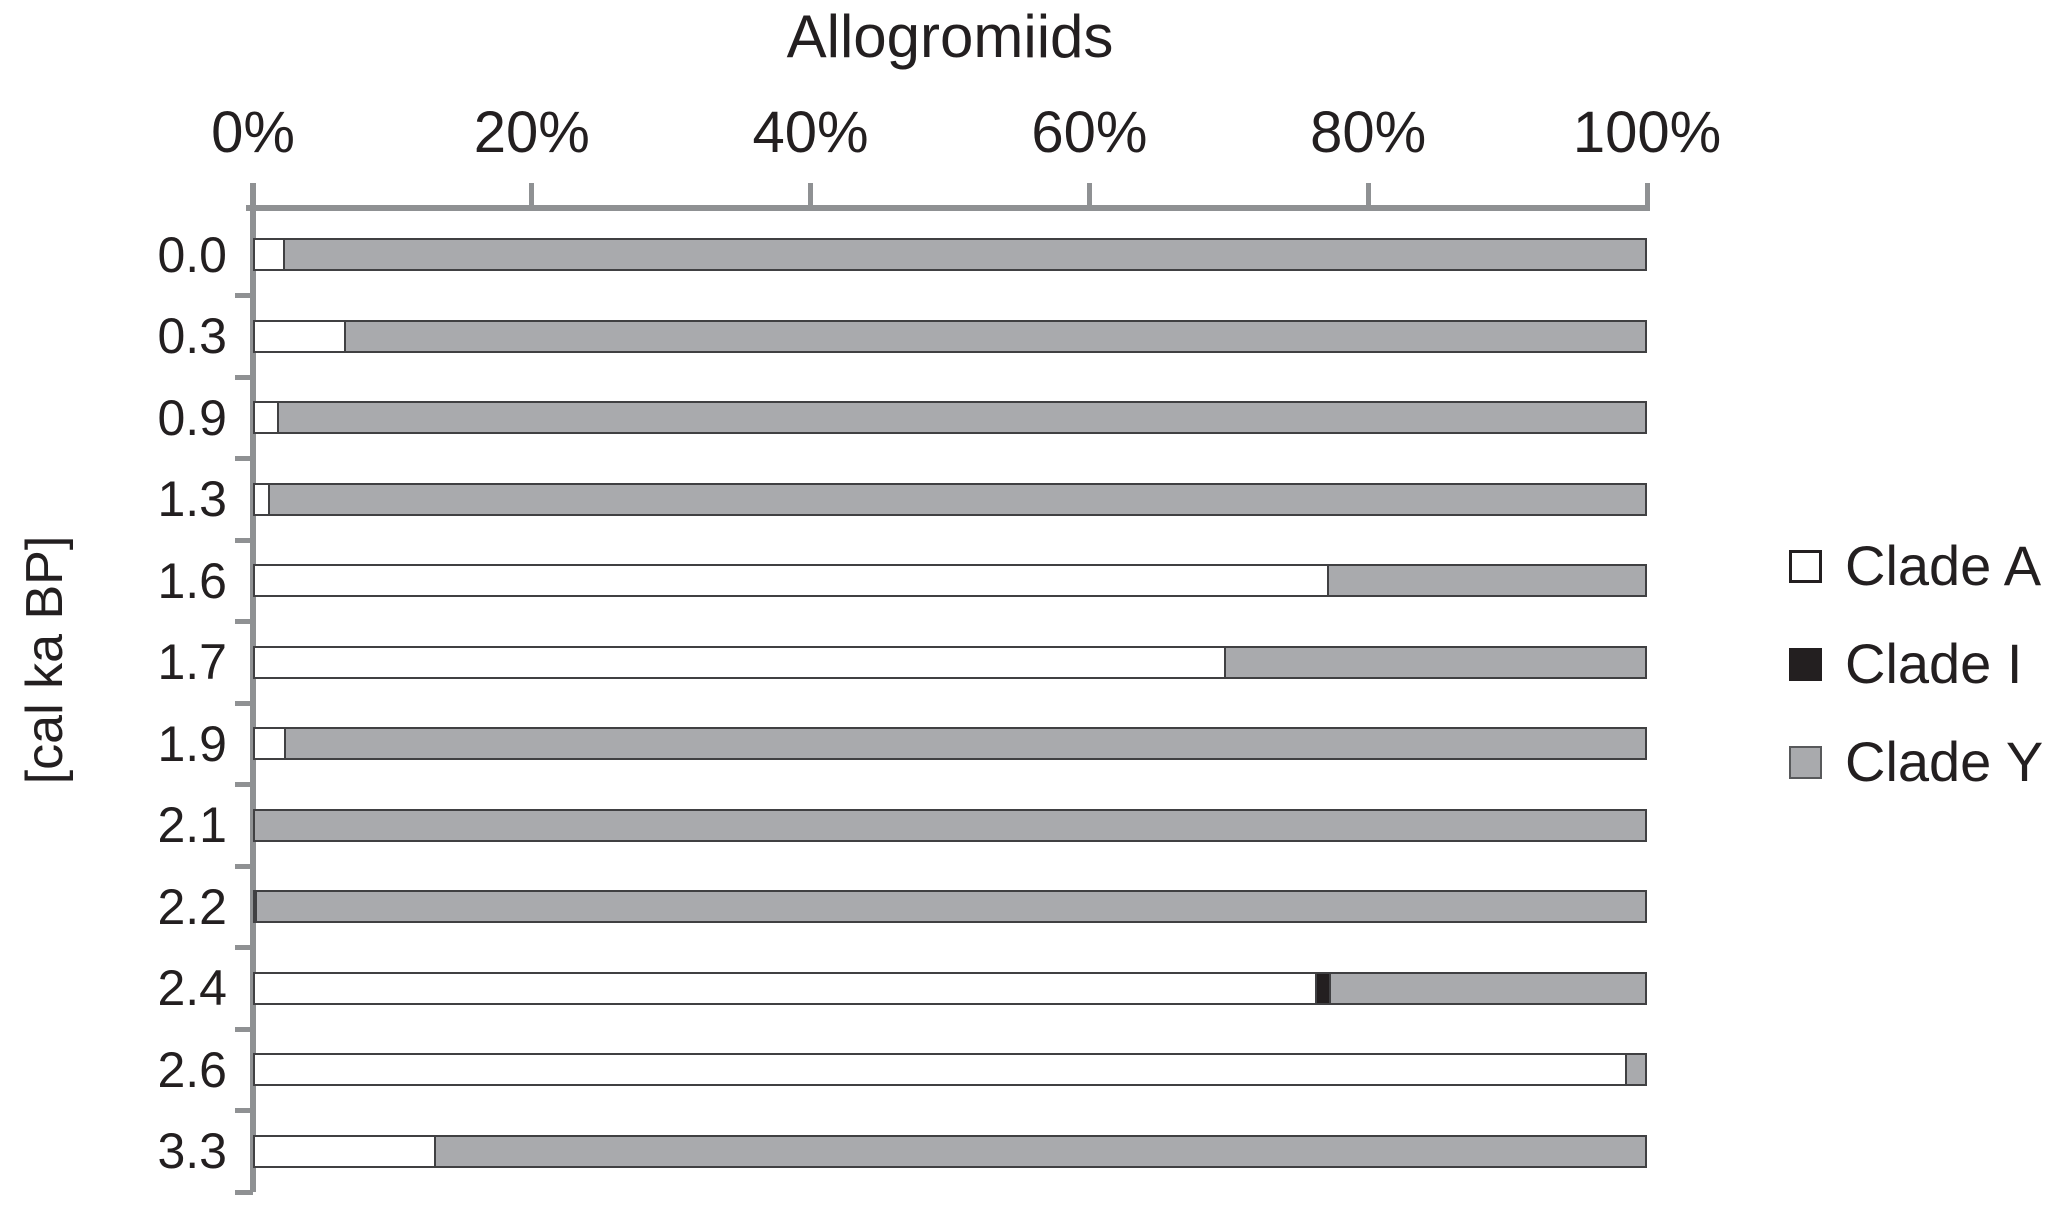  What do you see at coordinates (1805, 566) in the screenshot?
I see `legend-swatch-clade-a` at bounding box center [1805, 566].